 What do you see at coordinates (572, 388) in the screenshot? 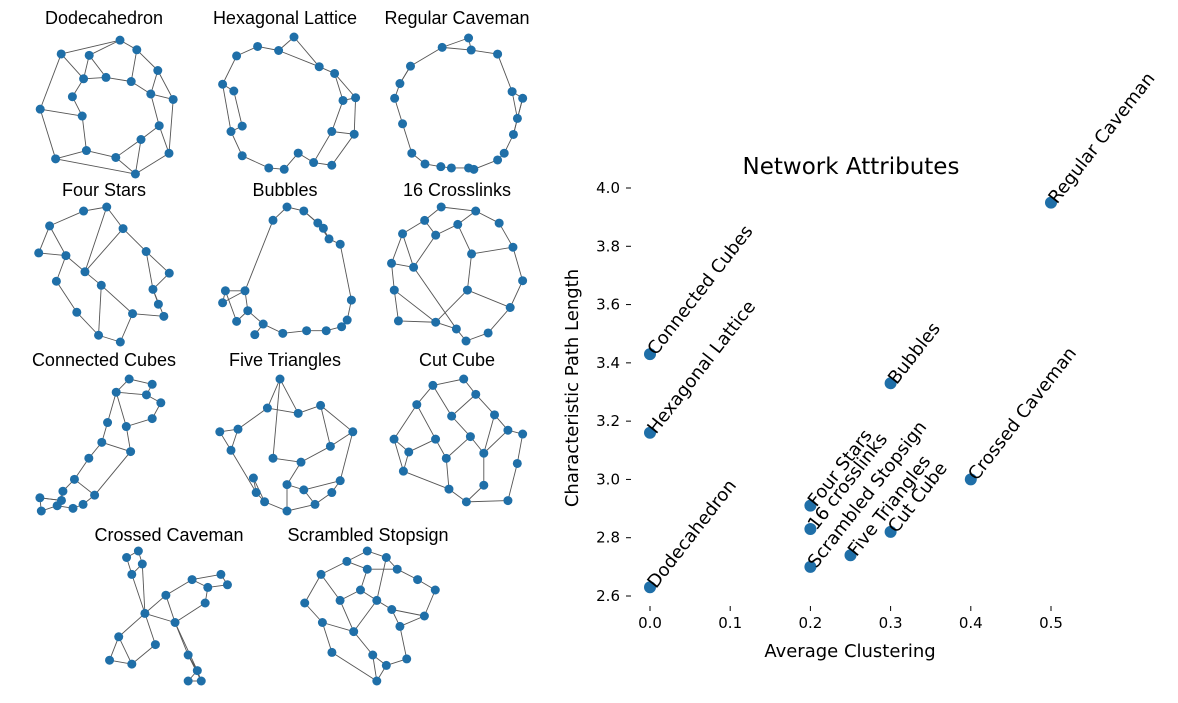
I see `y-axis-label: Characteristic Path Length` at bounding box center [572, 388].